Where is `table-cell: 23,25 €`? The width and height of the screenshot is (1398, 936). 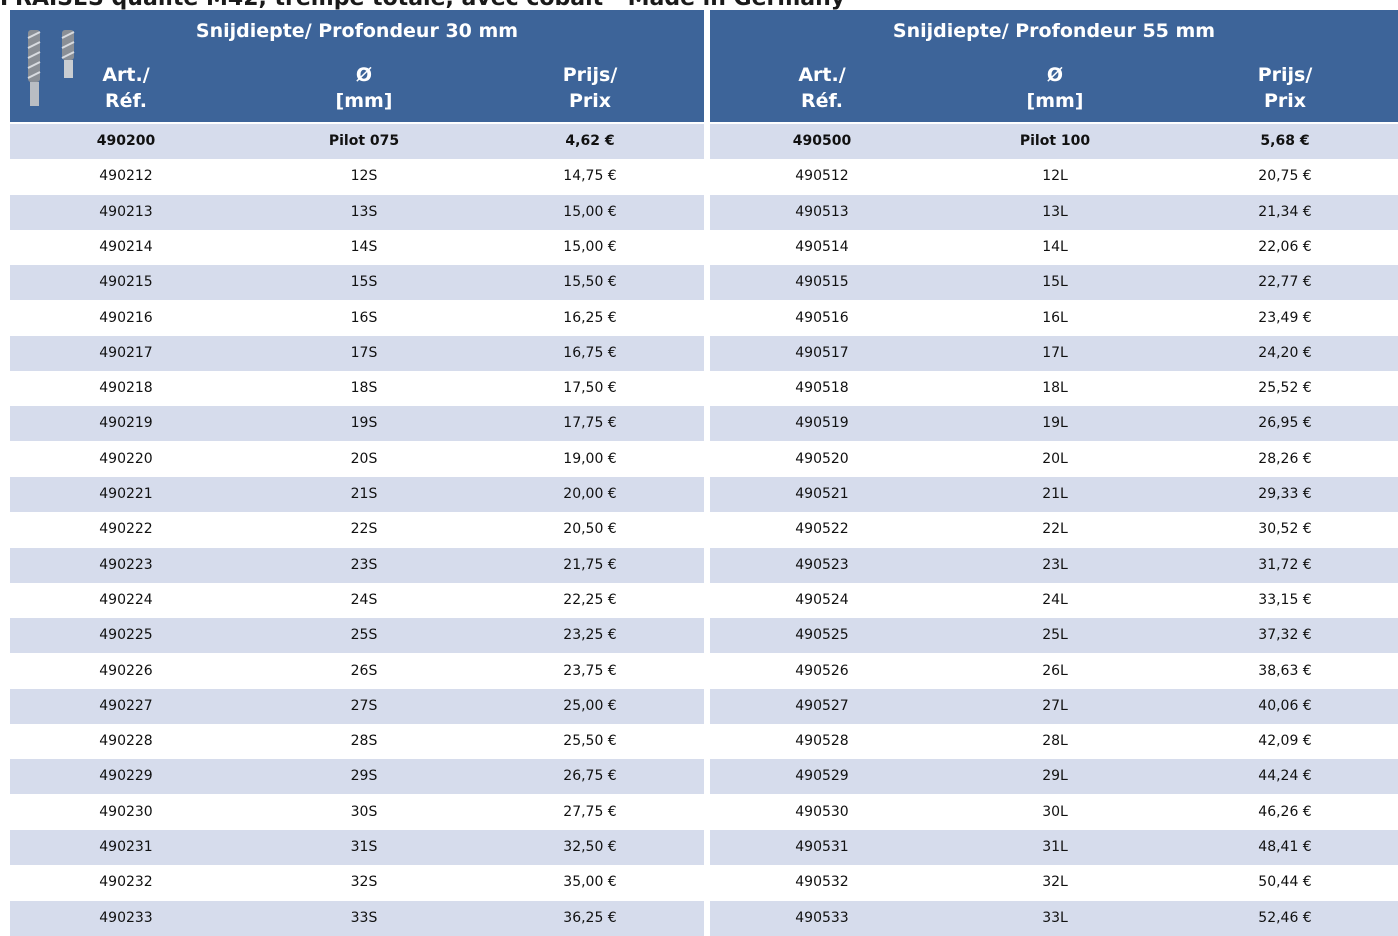 table-cell: 23,25 € is located at coordinates (590, 635).